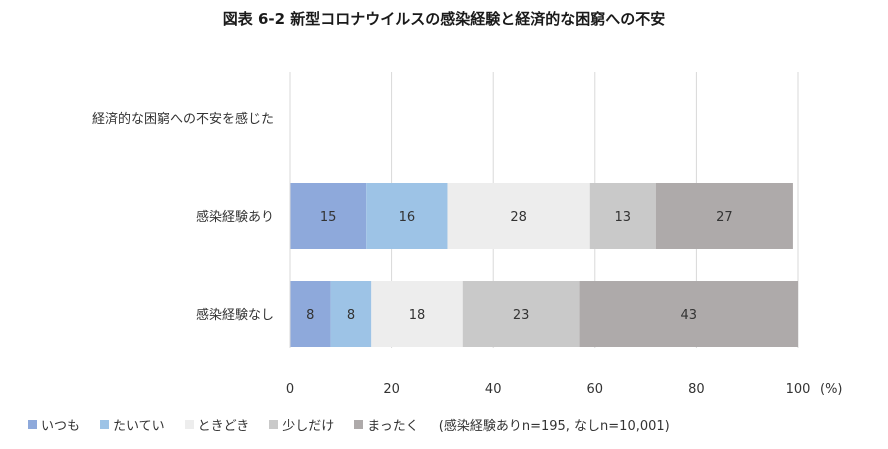  I want to click on category-label: 感染経験あり, so click(235, 217).